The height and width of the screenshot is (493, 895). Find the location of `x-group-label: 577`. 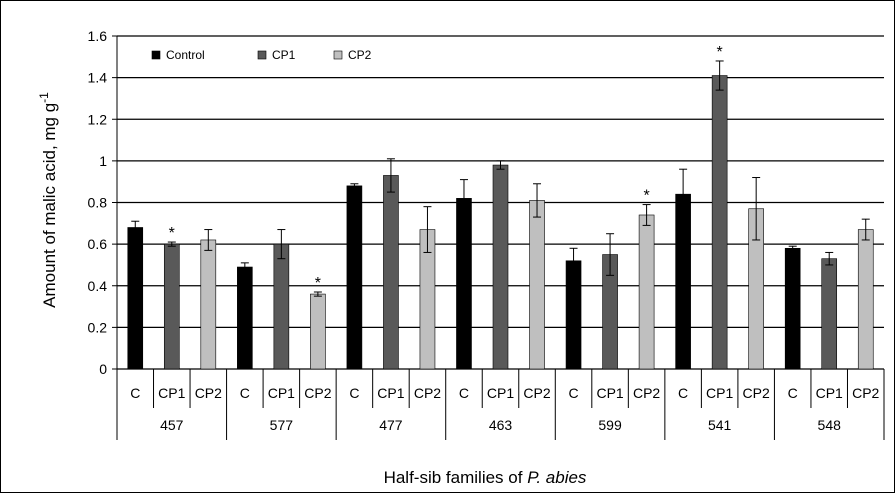

x-group-label: 577 is located at coordinates (282, 425).